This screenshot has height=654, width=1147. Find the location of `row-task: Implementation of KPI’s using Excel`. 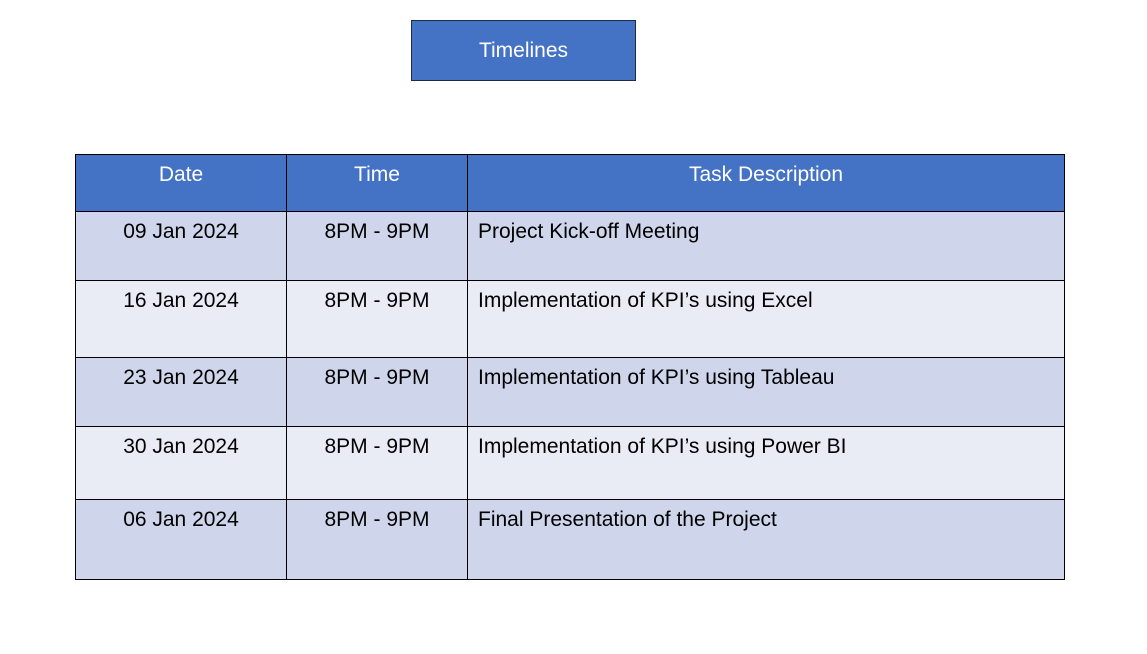

row-task: Implementation of KPI’s using Excel is located at coordinates (766, 319).